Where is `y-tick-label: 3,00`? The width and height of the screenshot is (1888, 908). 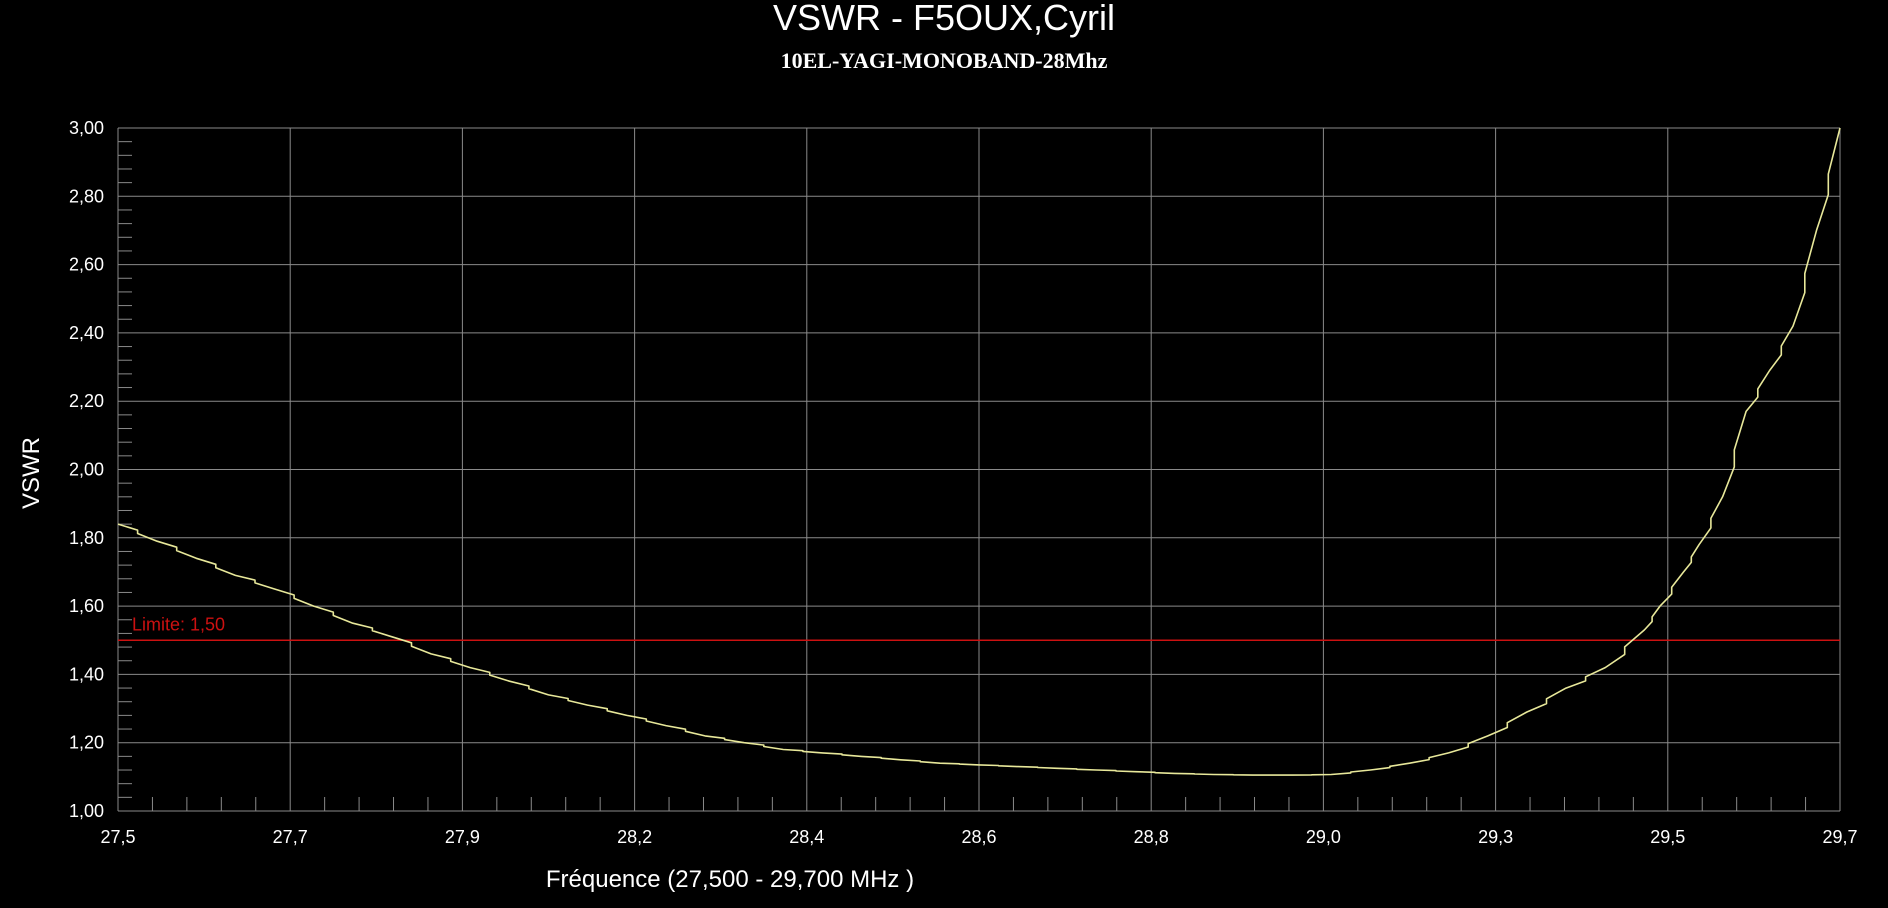
y-tick-label: 3,00 is located at coordinates (86, 128).